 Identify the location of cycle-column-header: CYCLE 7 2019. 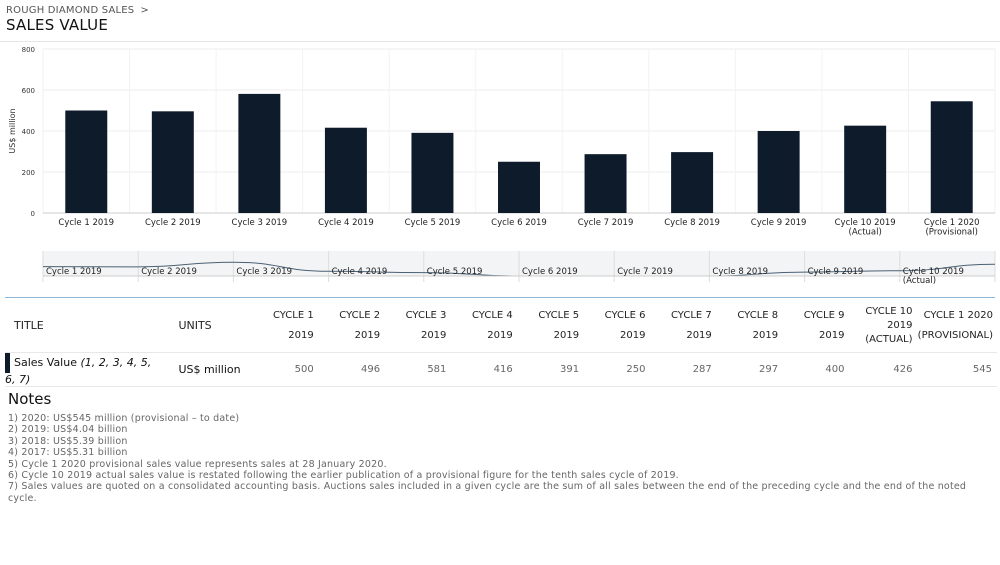
(683, 326).